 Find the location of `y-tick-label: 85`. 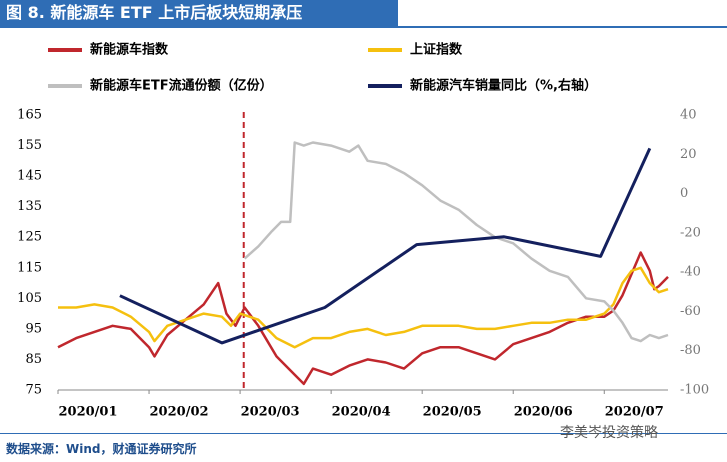

y-tick-label: 85 is located at coordinates (33, 359).